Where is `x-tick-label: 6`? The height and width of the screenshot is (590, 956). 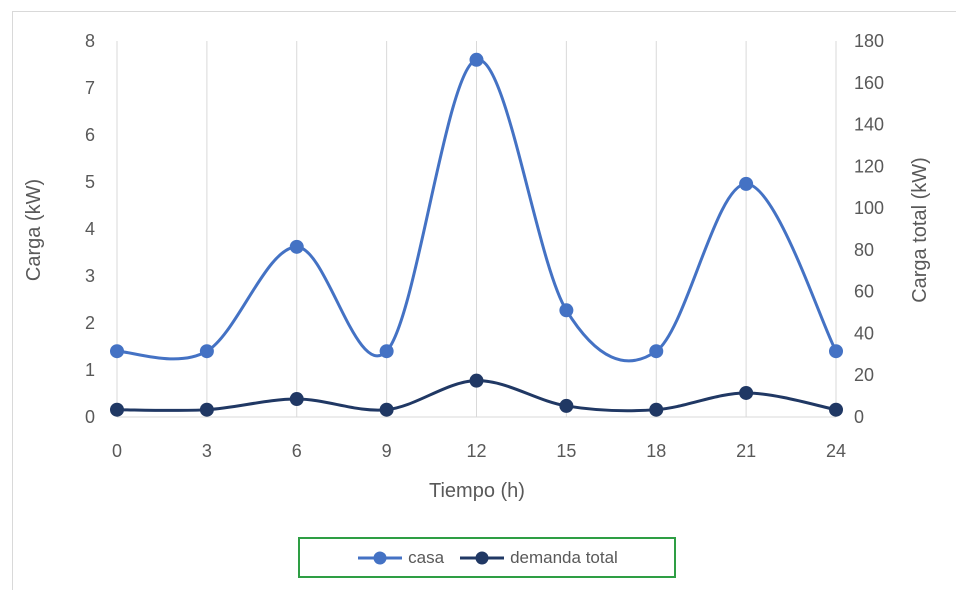
x-tick-label: 6 is located at coordinates (297, 451).